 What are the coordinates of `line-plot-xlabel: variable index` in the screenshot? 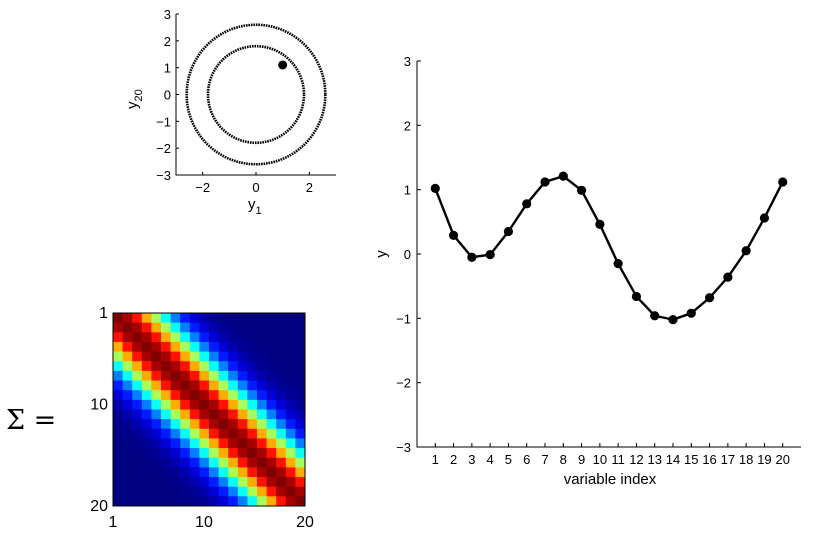 It's located at (610, 479).